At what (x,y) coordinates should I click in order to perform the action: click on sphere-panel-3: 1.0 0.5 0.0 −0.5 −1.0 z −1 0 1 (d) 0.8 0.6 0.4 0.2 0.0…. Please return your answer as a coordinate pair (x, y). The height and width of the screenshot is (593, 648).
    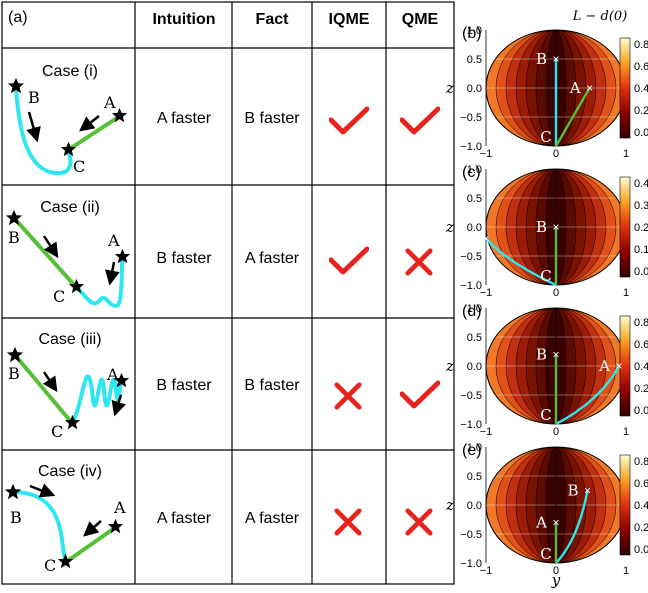
    Looking at the image, I should click on (546, 370).